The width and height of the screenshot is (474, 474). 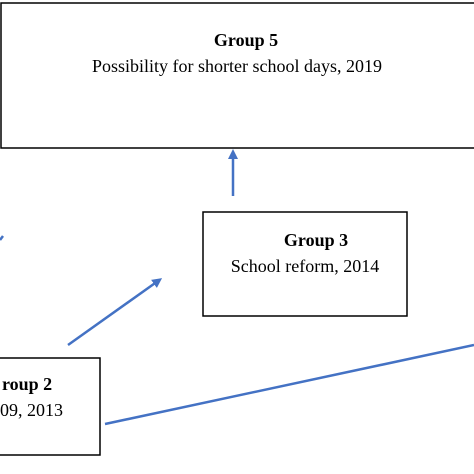 I want to click on node-label: 09, 2013, so click(x=31, y=410).